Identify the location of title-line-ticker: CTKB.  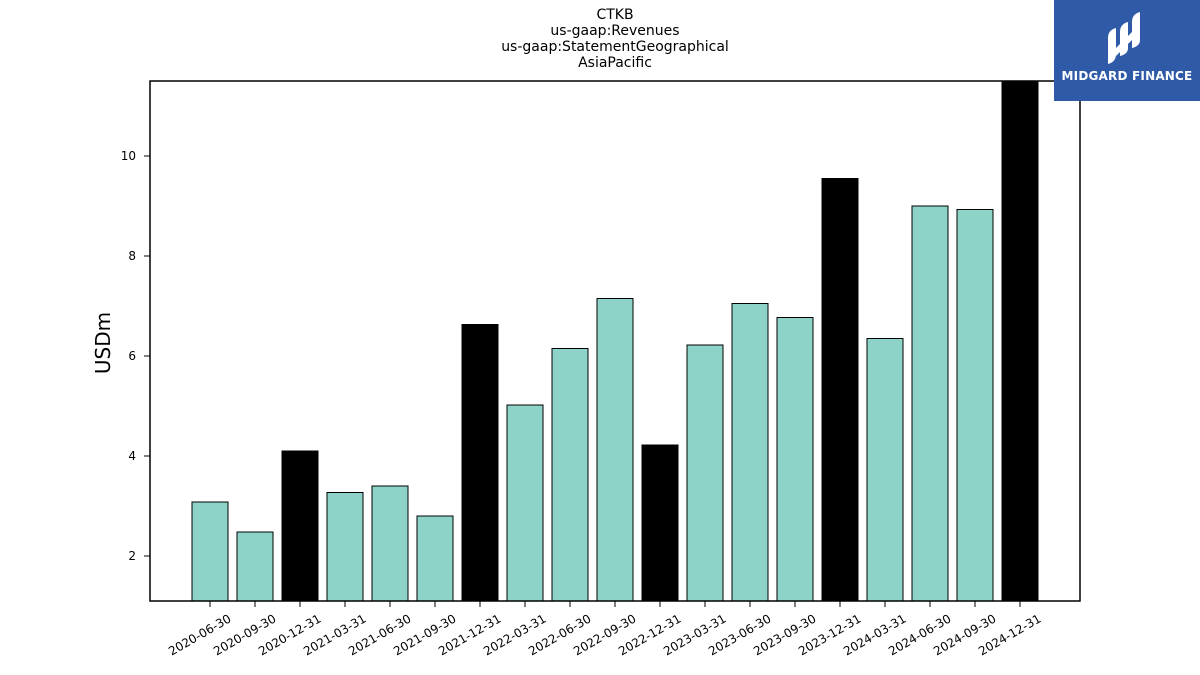
(615, 15).